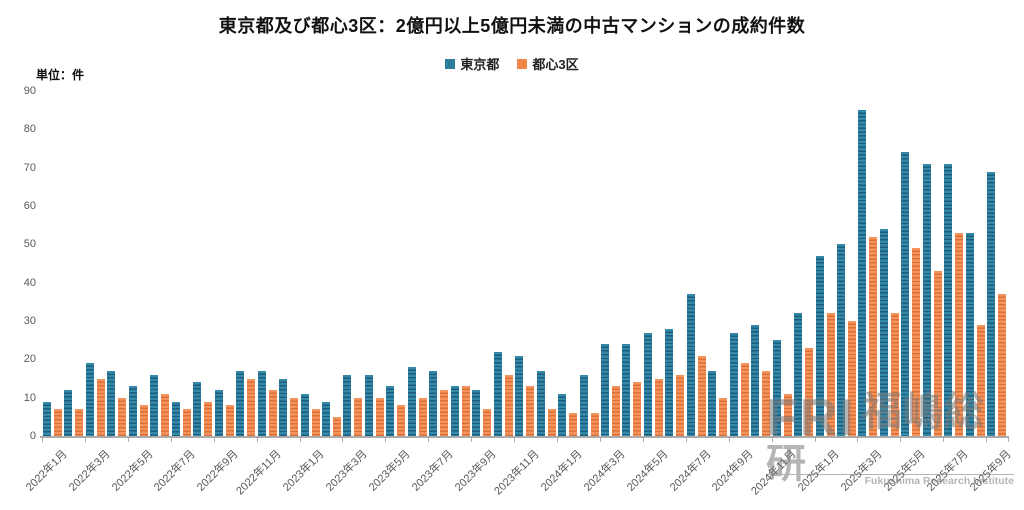  What do you see at coordinates (368, 405) in the screenshot?
I see `bar-東京都-2023年4月` at bounding box center [368, 405].